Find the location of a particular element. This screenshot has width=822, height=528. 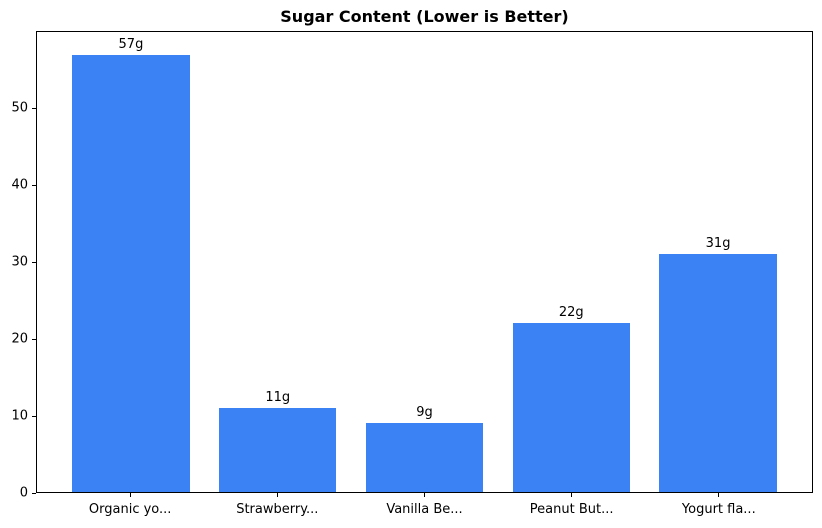

chart-title: Sugar Content (Lower is Better) is located at coordinates (424, 16).